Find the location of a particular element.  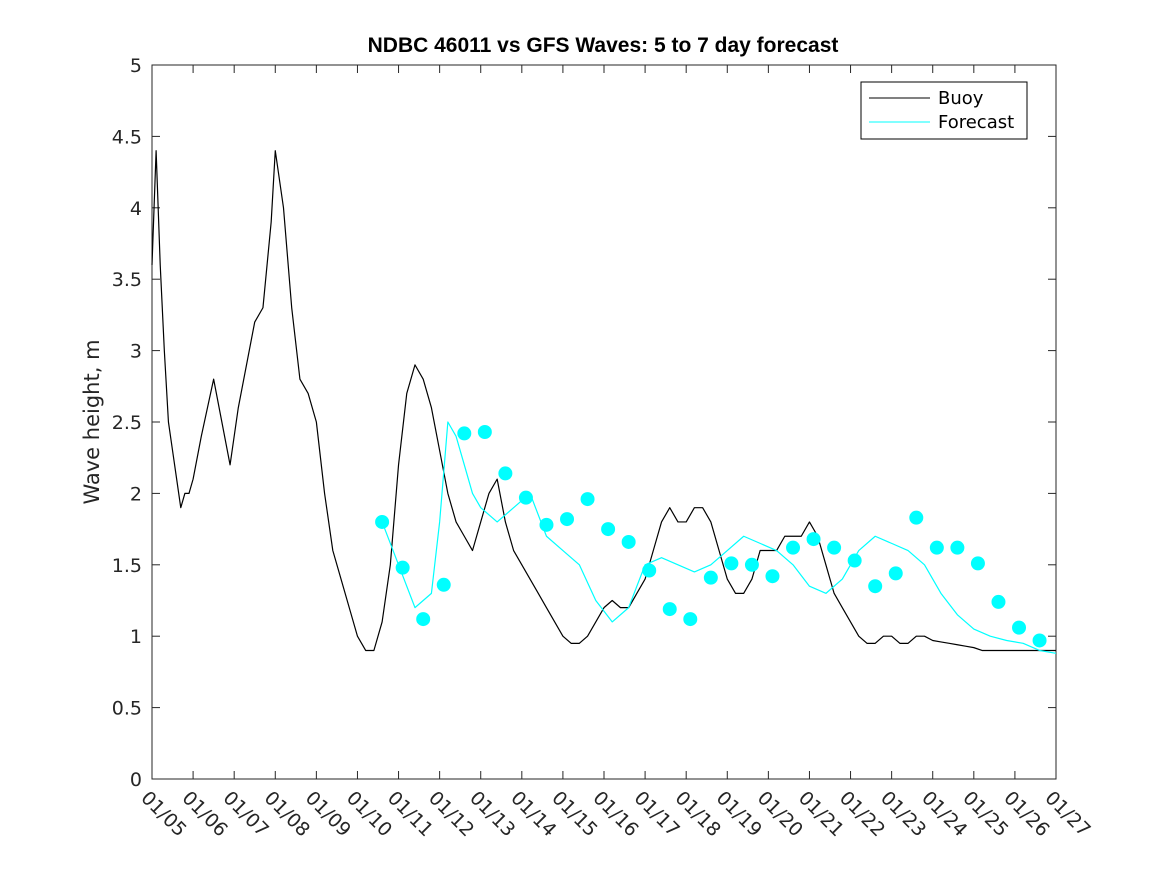

y-tick-label: 3.5 is located at coordinates (127, 280).